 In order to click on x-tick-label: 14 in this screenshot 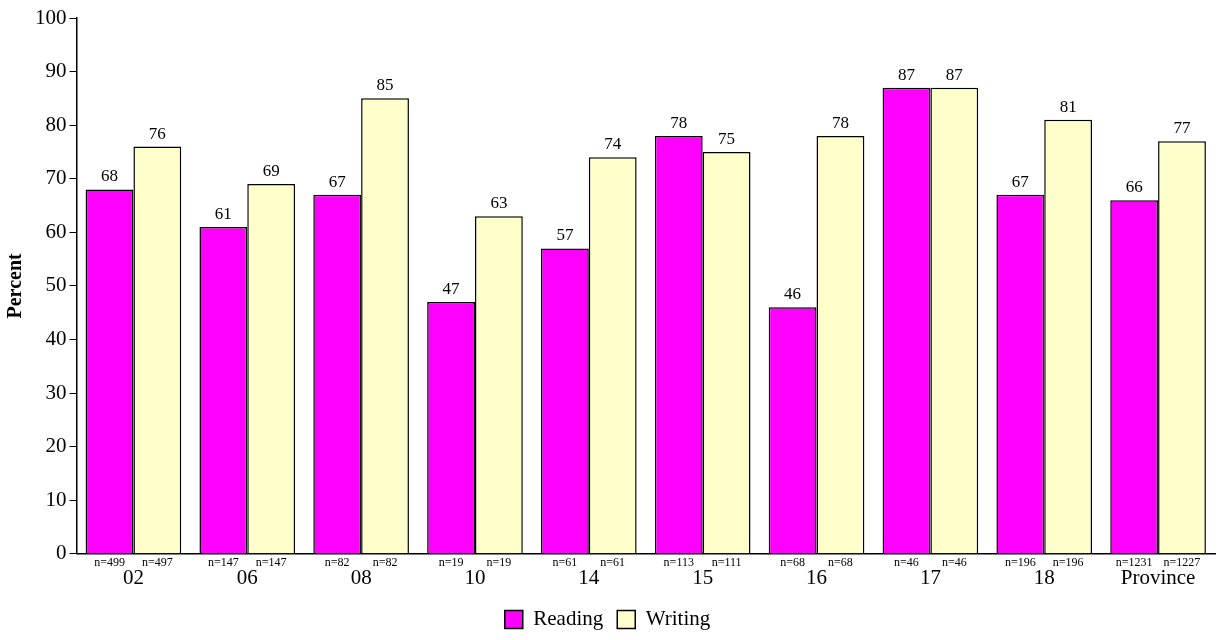, I will do `click(589, 576)`.